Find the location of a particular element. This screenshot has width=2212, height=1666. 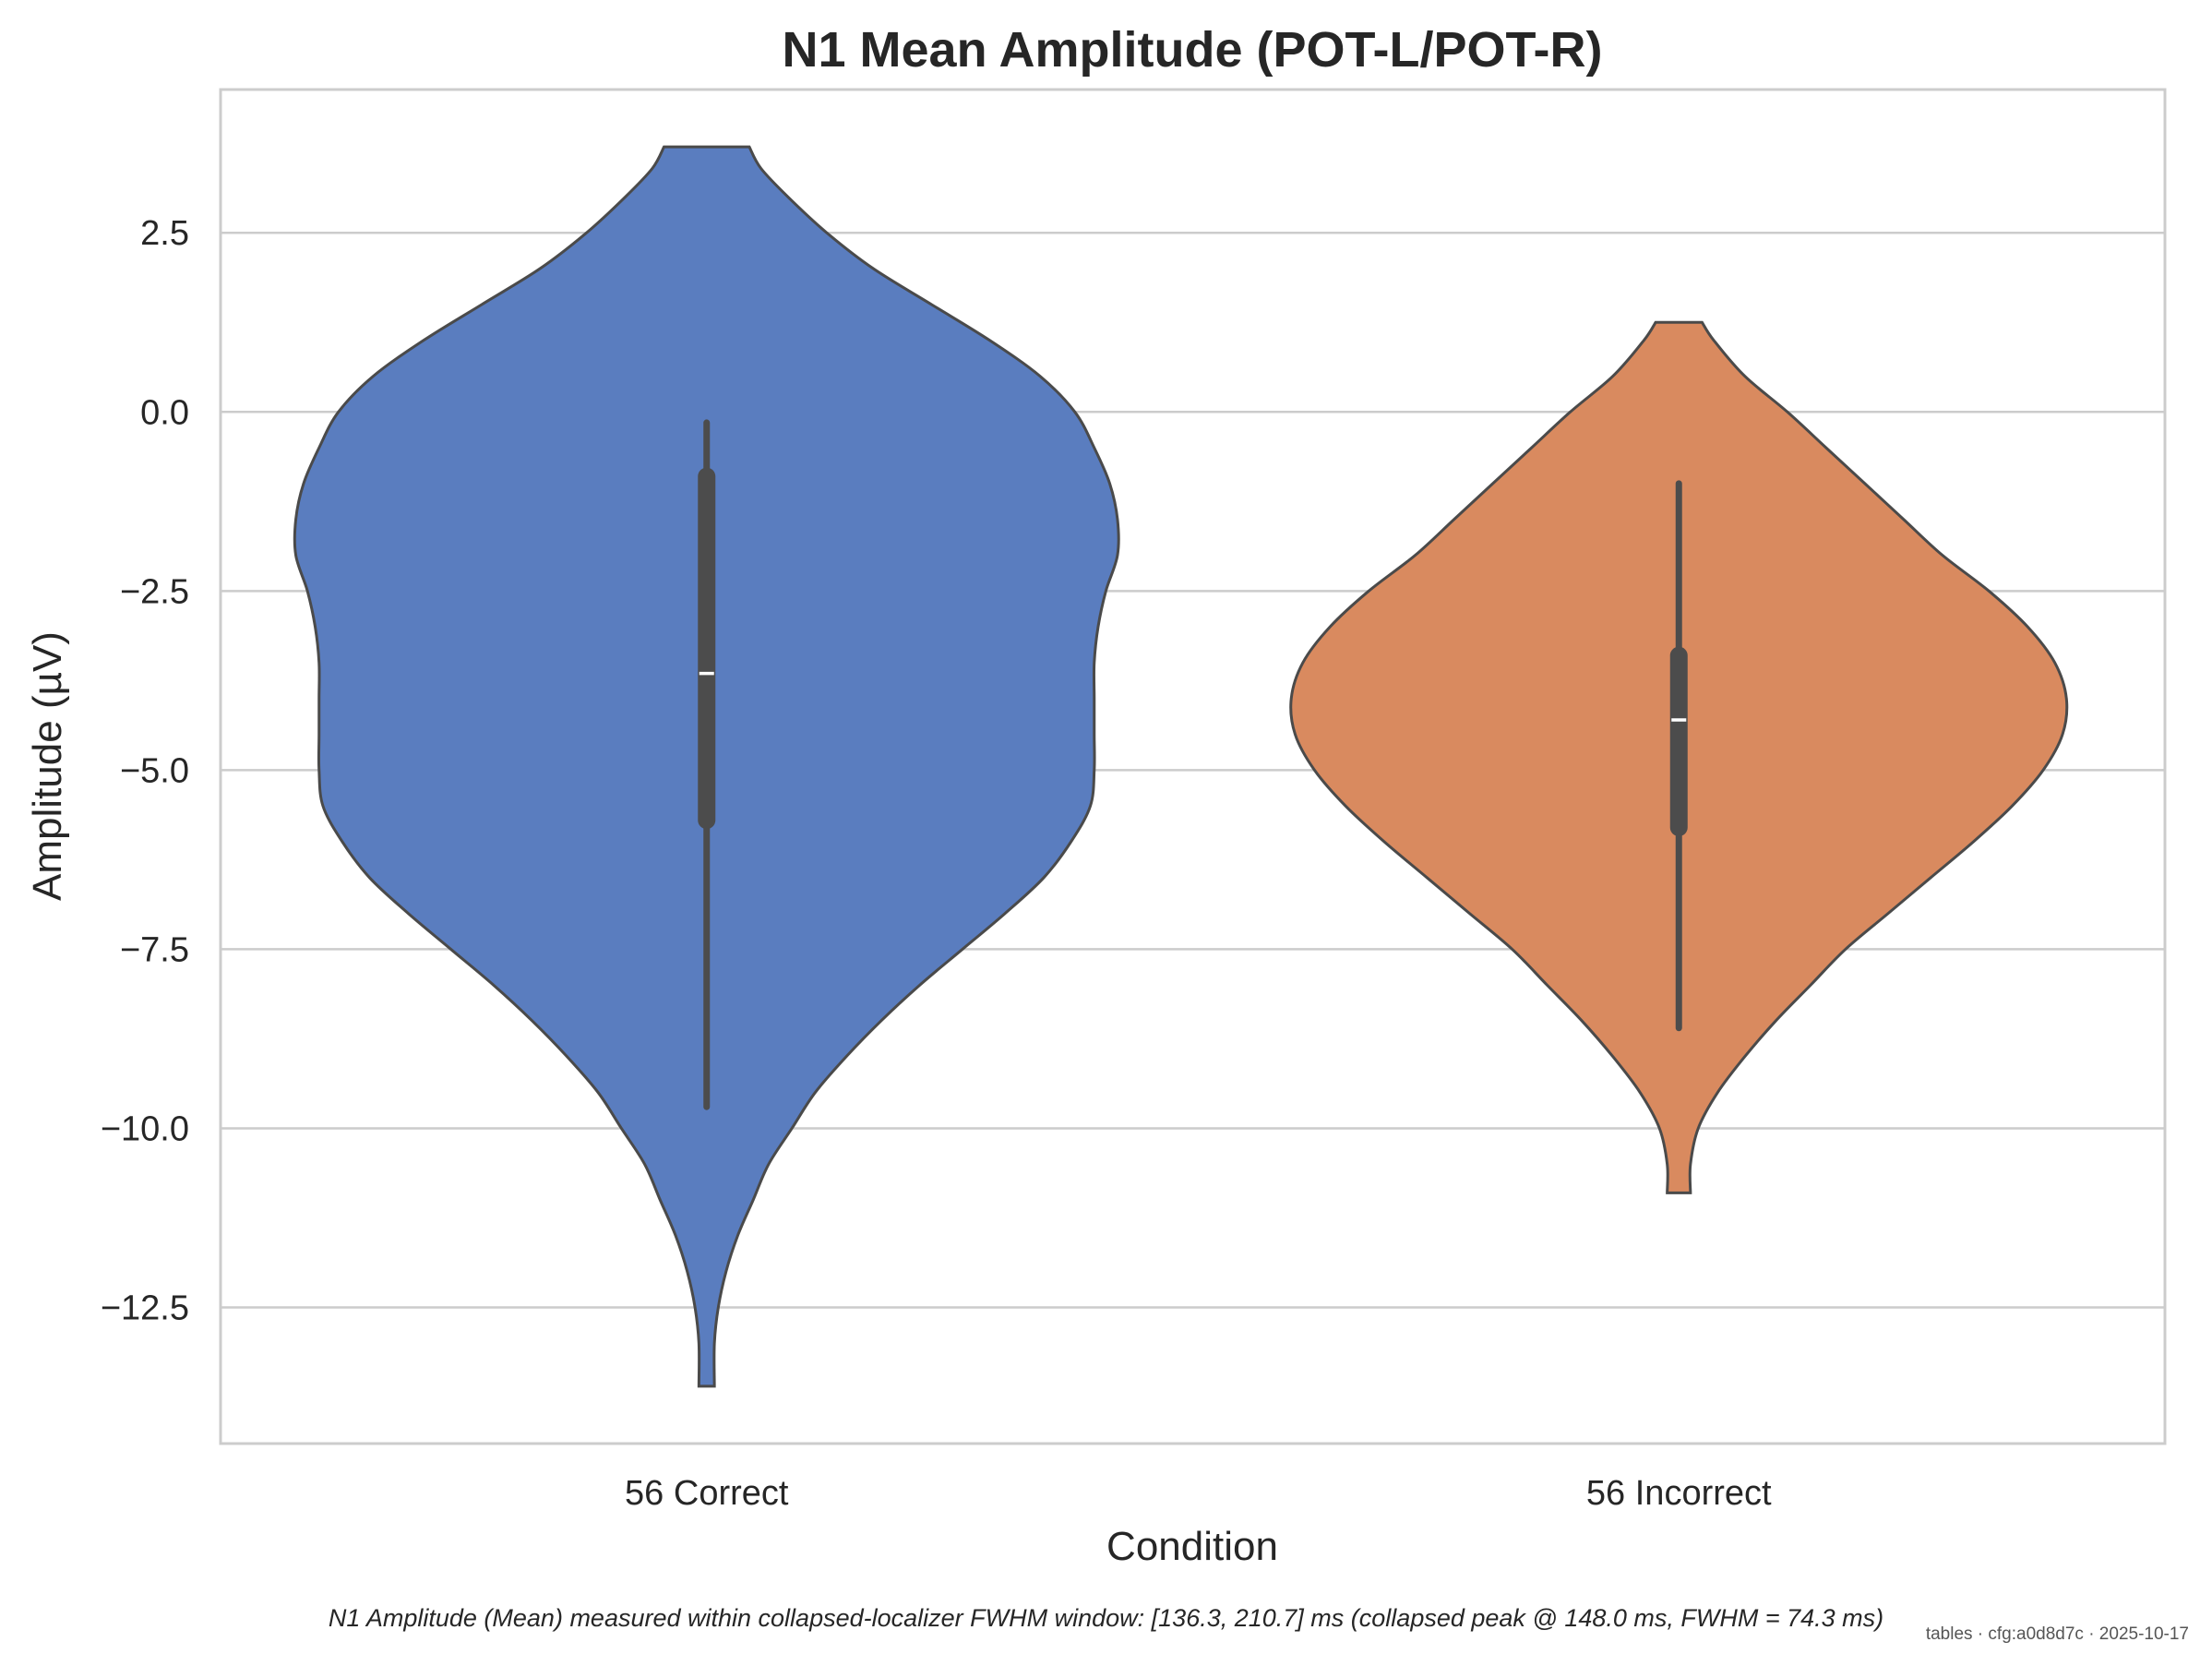

chart-title: N1 Mean Amplitude (POT-L/POT-R) is located at coordinates (1192, 50).